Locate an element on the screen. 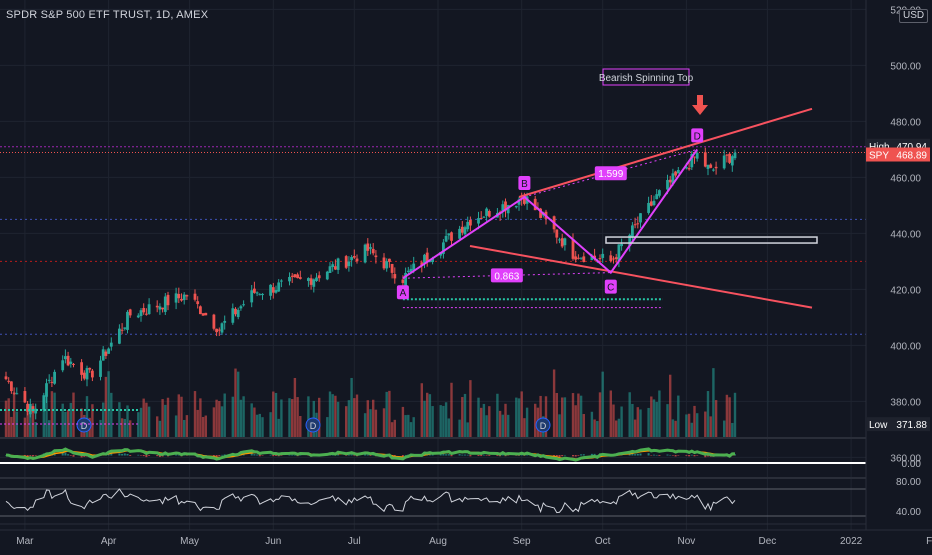 This screenshot has width=932, height=555. time-tick-label: Jul is located at coordinates (354, 541).